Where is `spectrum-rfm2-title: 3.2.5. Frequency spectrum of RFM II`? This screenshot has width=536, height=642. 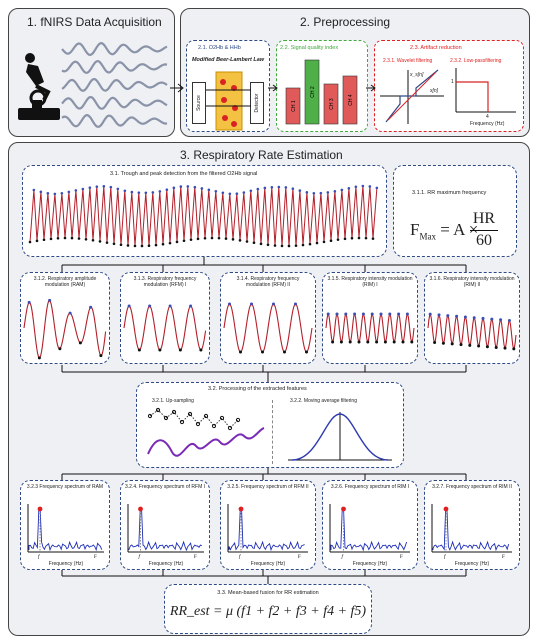 spectrum-rfm2-title: 3.2.5. Frequency spectrum of RFM II is located at coordinates (268, 487).